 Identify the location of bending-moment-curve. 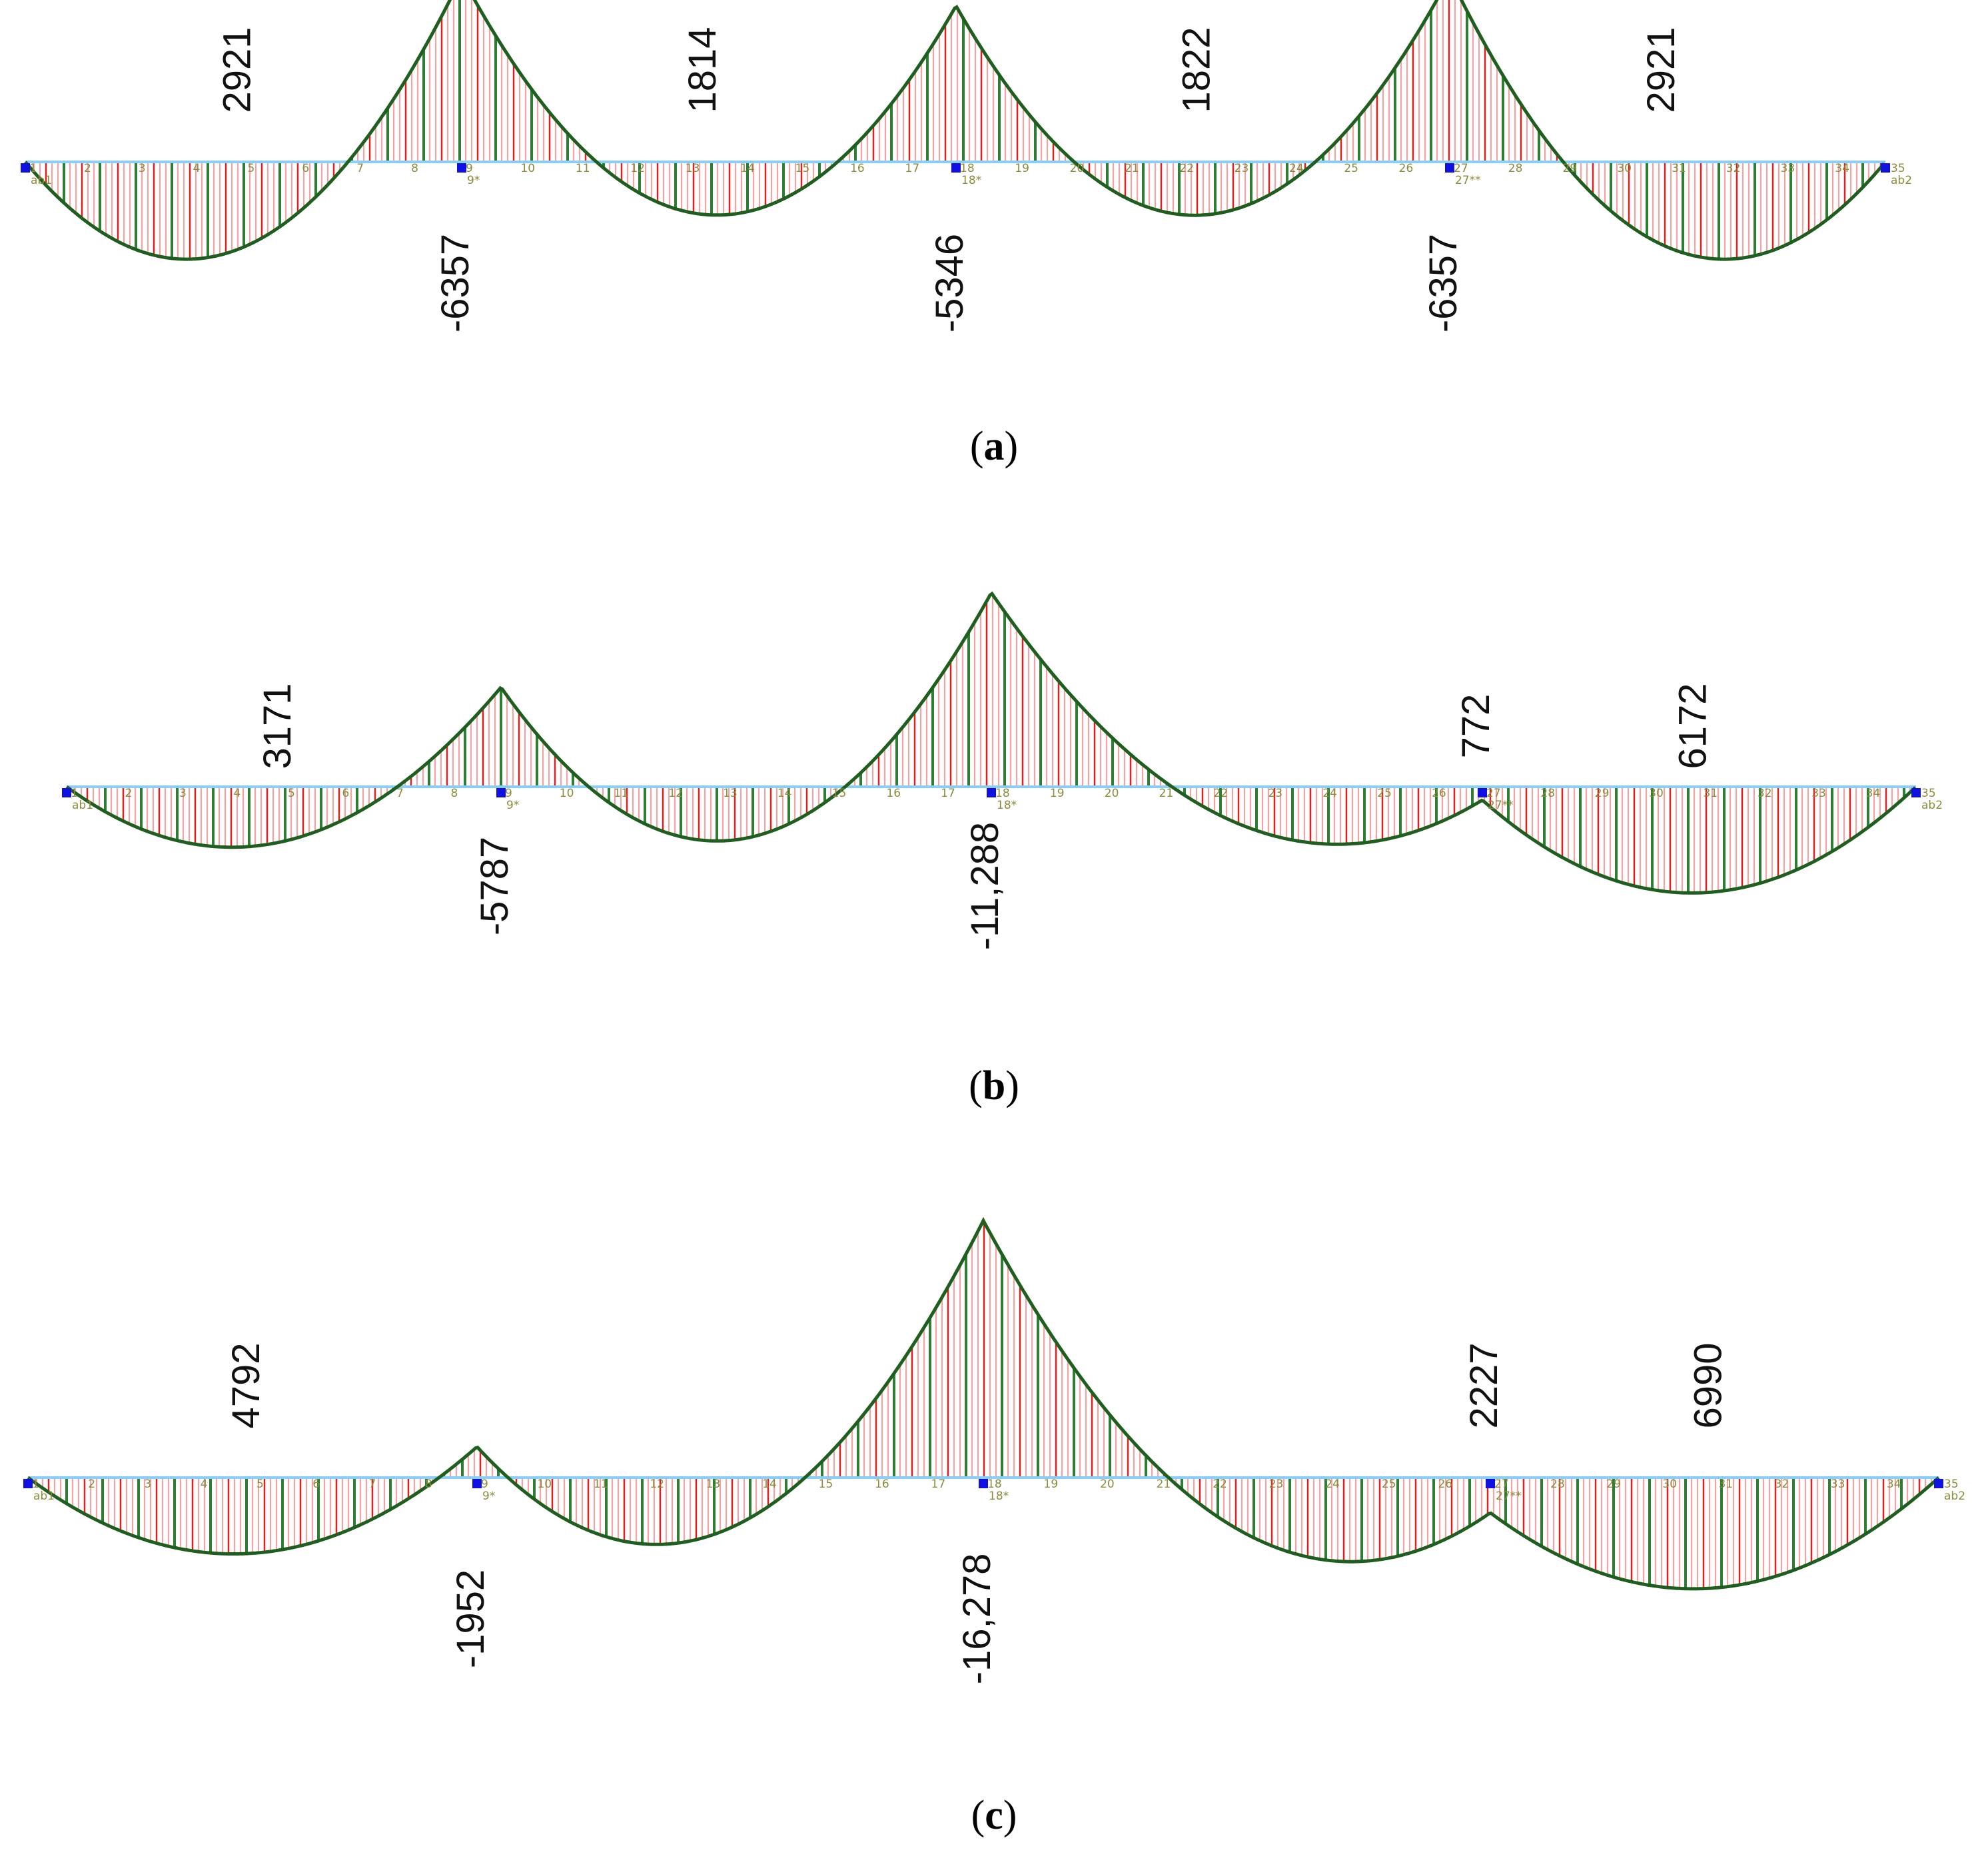
(955, 130).